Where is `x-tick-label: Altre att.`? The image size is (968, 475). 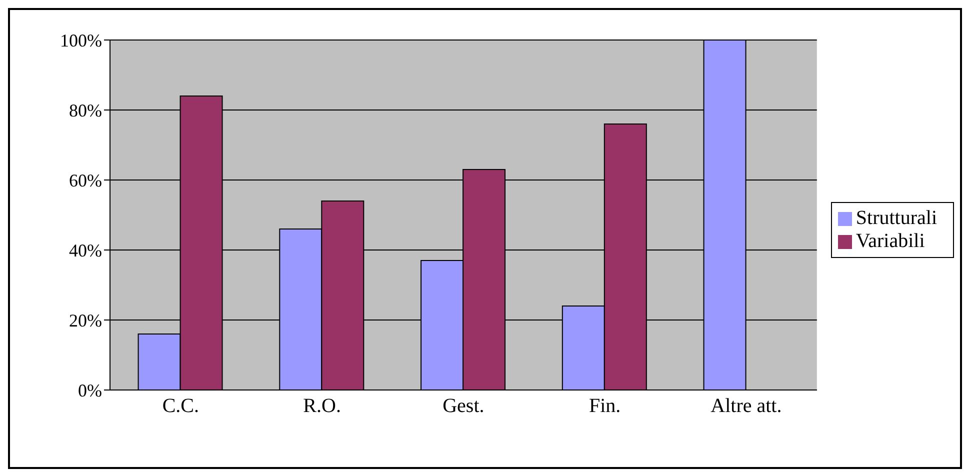
x-tick-label: Altre att. is located at coordinates (746, 406).